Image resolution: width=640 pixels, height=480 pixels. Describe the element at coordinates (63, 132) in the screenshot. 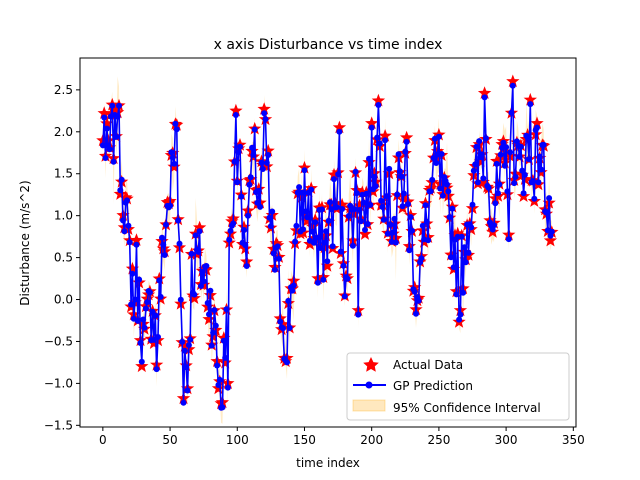

I see `y-tick-label: 2.0` at that location.